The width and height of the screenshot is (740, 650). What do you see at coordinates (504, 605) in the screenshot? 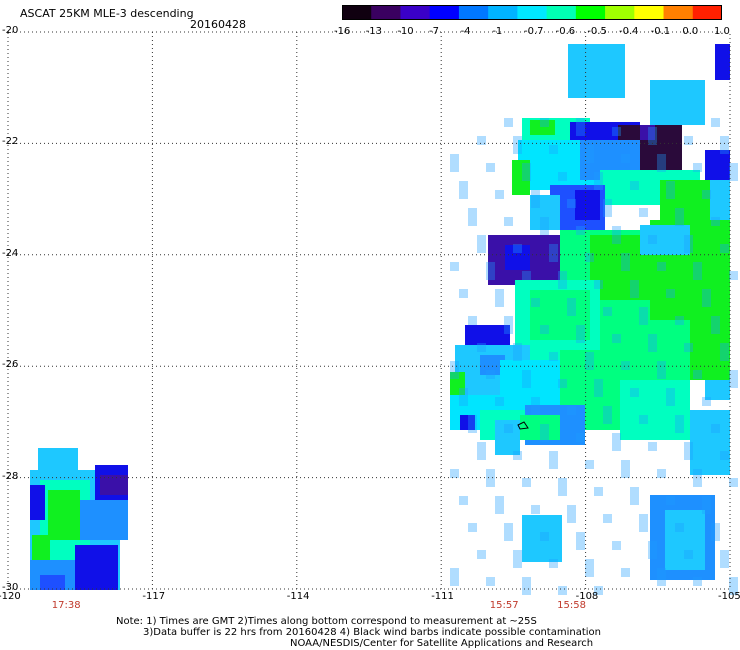
I see `time-label: 15:57` at bounding box center [504, 605].